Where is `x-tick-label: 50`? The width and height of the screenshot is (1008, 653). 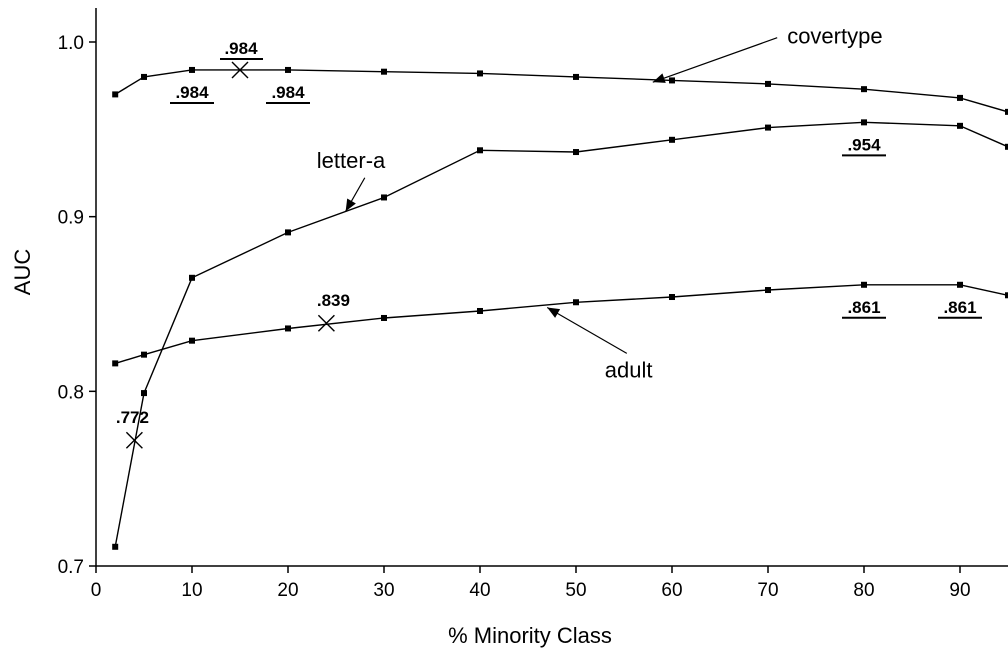
x-tick-label: 50 is located at coordinates (575, 590).